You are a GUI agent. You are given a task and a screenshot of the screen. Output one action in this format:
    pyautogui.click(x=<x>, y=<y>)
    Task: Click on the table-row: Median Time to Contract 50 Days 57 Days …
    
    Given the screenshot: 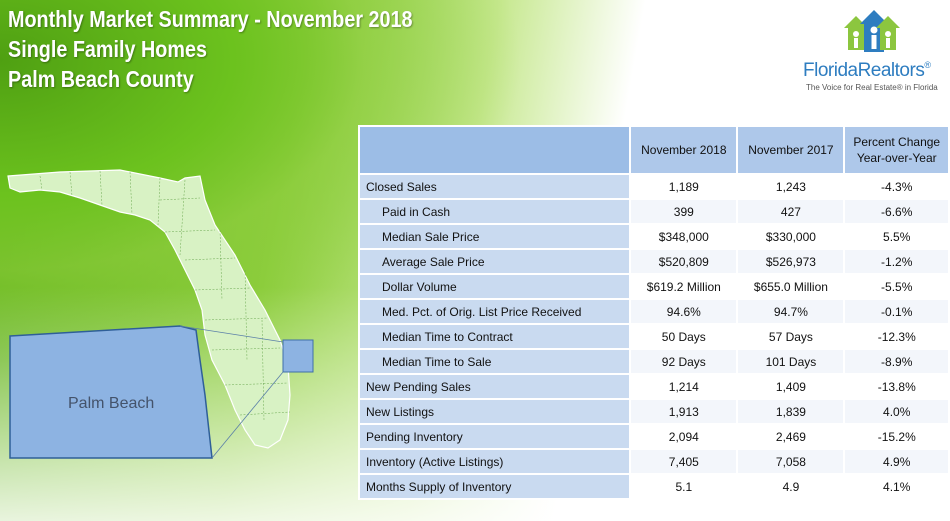 What is the action you would take?
    pyautogui.click(x=653, y=336)
    